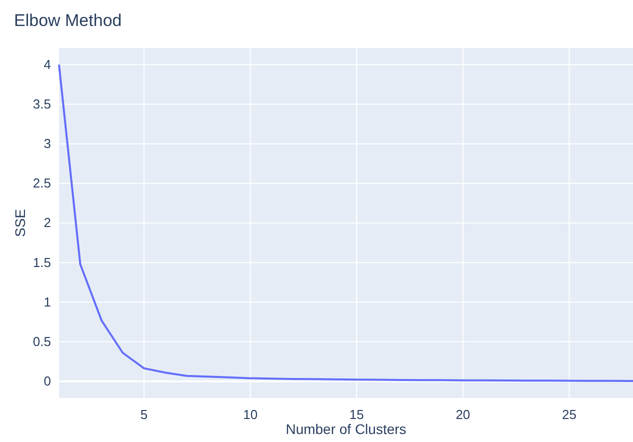 The height and width of the screenshot is (442, 633). Describe the element at coordinates (41, 341) in the screenshot. I see `y-tick-label: 0.5` at that location.